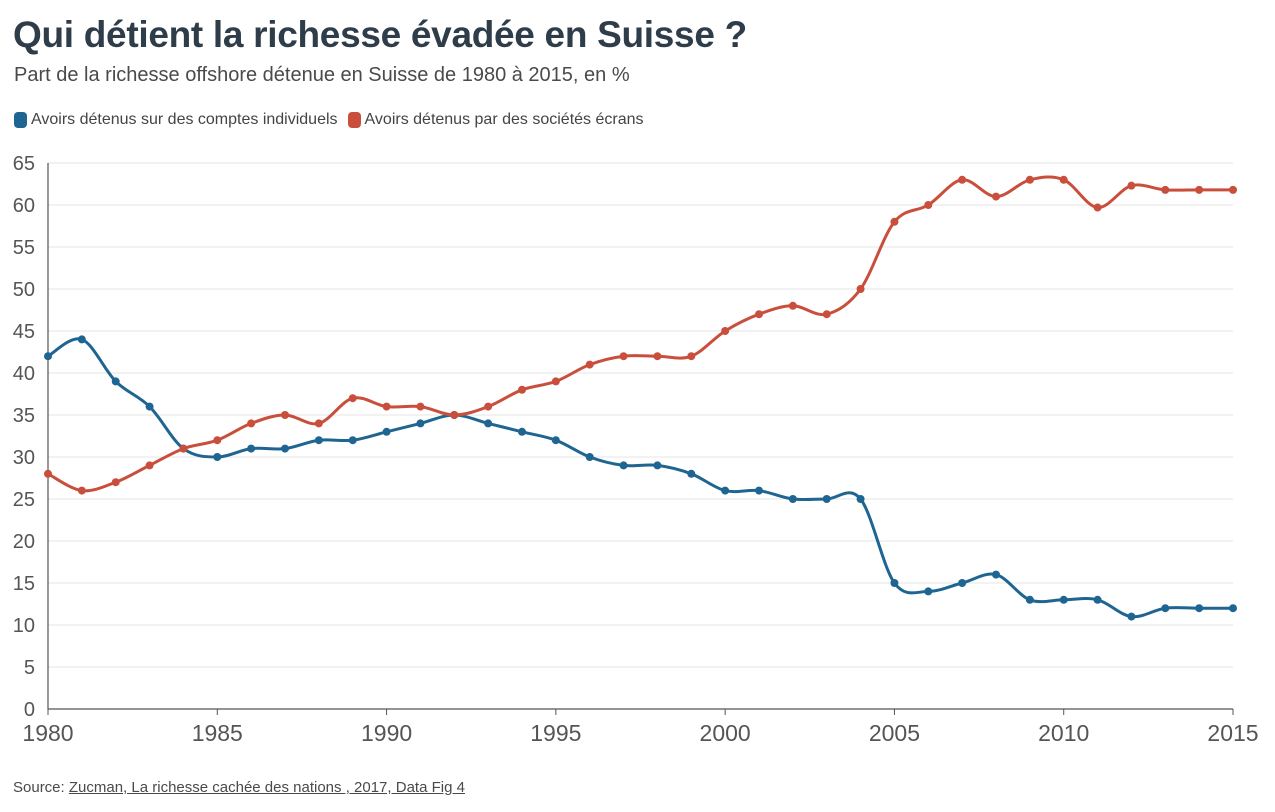 This screenshot has width=1275, height=812. I want to click on y-tick-label: 50, so click(24, 290).